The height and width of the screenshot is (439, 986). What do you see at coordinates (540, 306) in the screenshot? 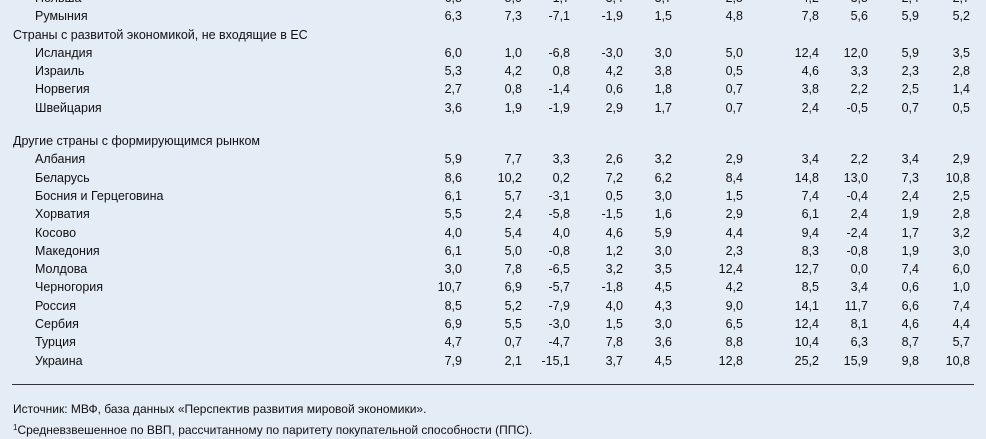
I see `value-cell: -7,9` at bounding box center [540, 306].